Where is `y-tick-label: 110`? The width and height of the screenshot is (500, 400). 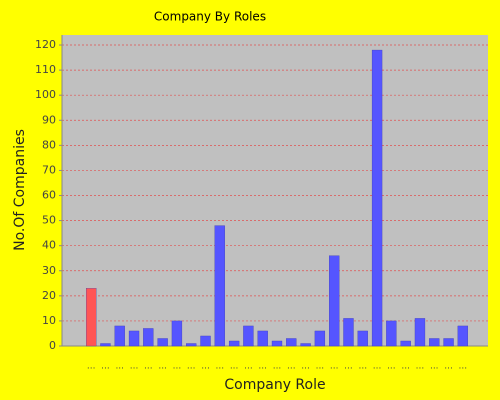
y-tick-label: 110 is located at coordinates (45, 69).